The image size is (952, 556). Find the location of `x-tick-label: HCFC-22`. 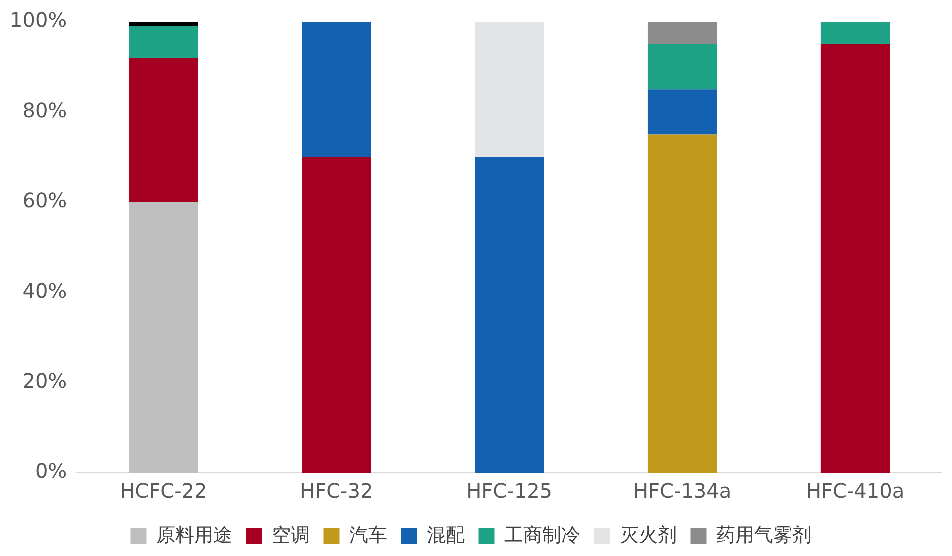

x-tick-label: HCFC-22 is located at coordinates (164, 491).